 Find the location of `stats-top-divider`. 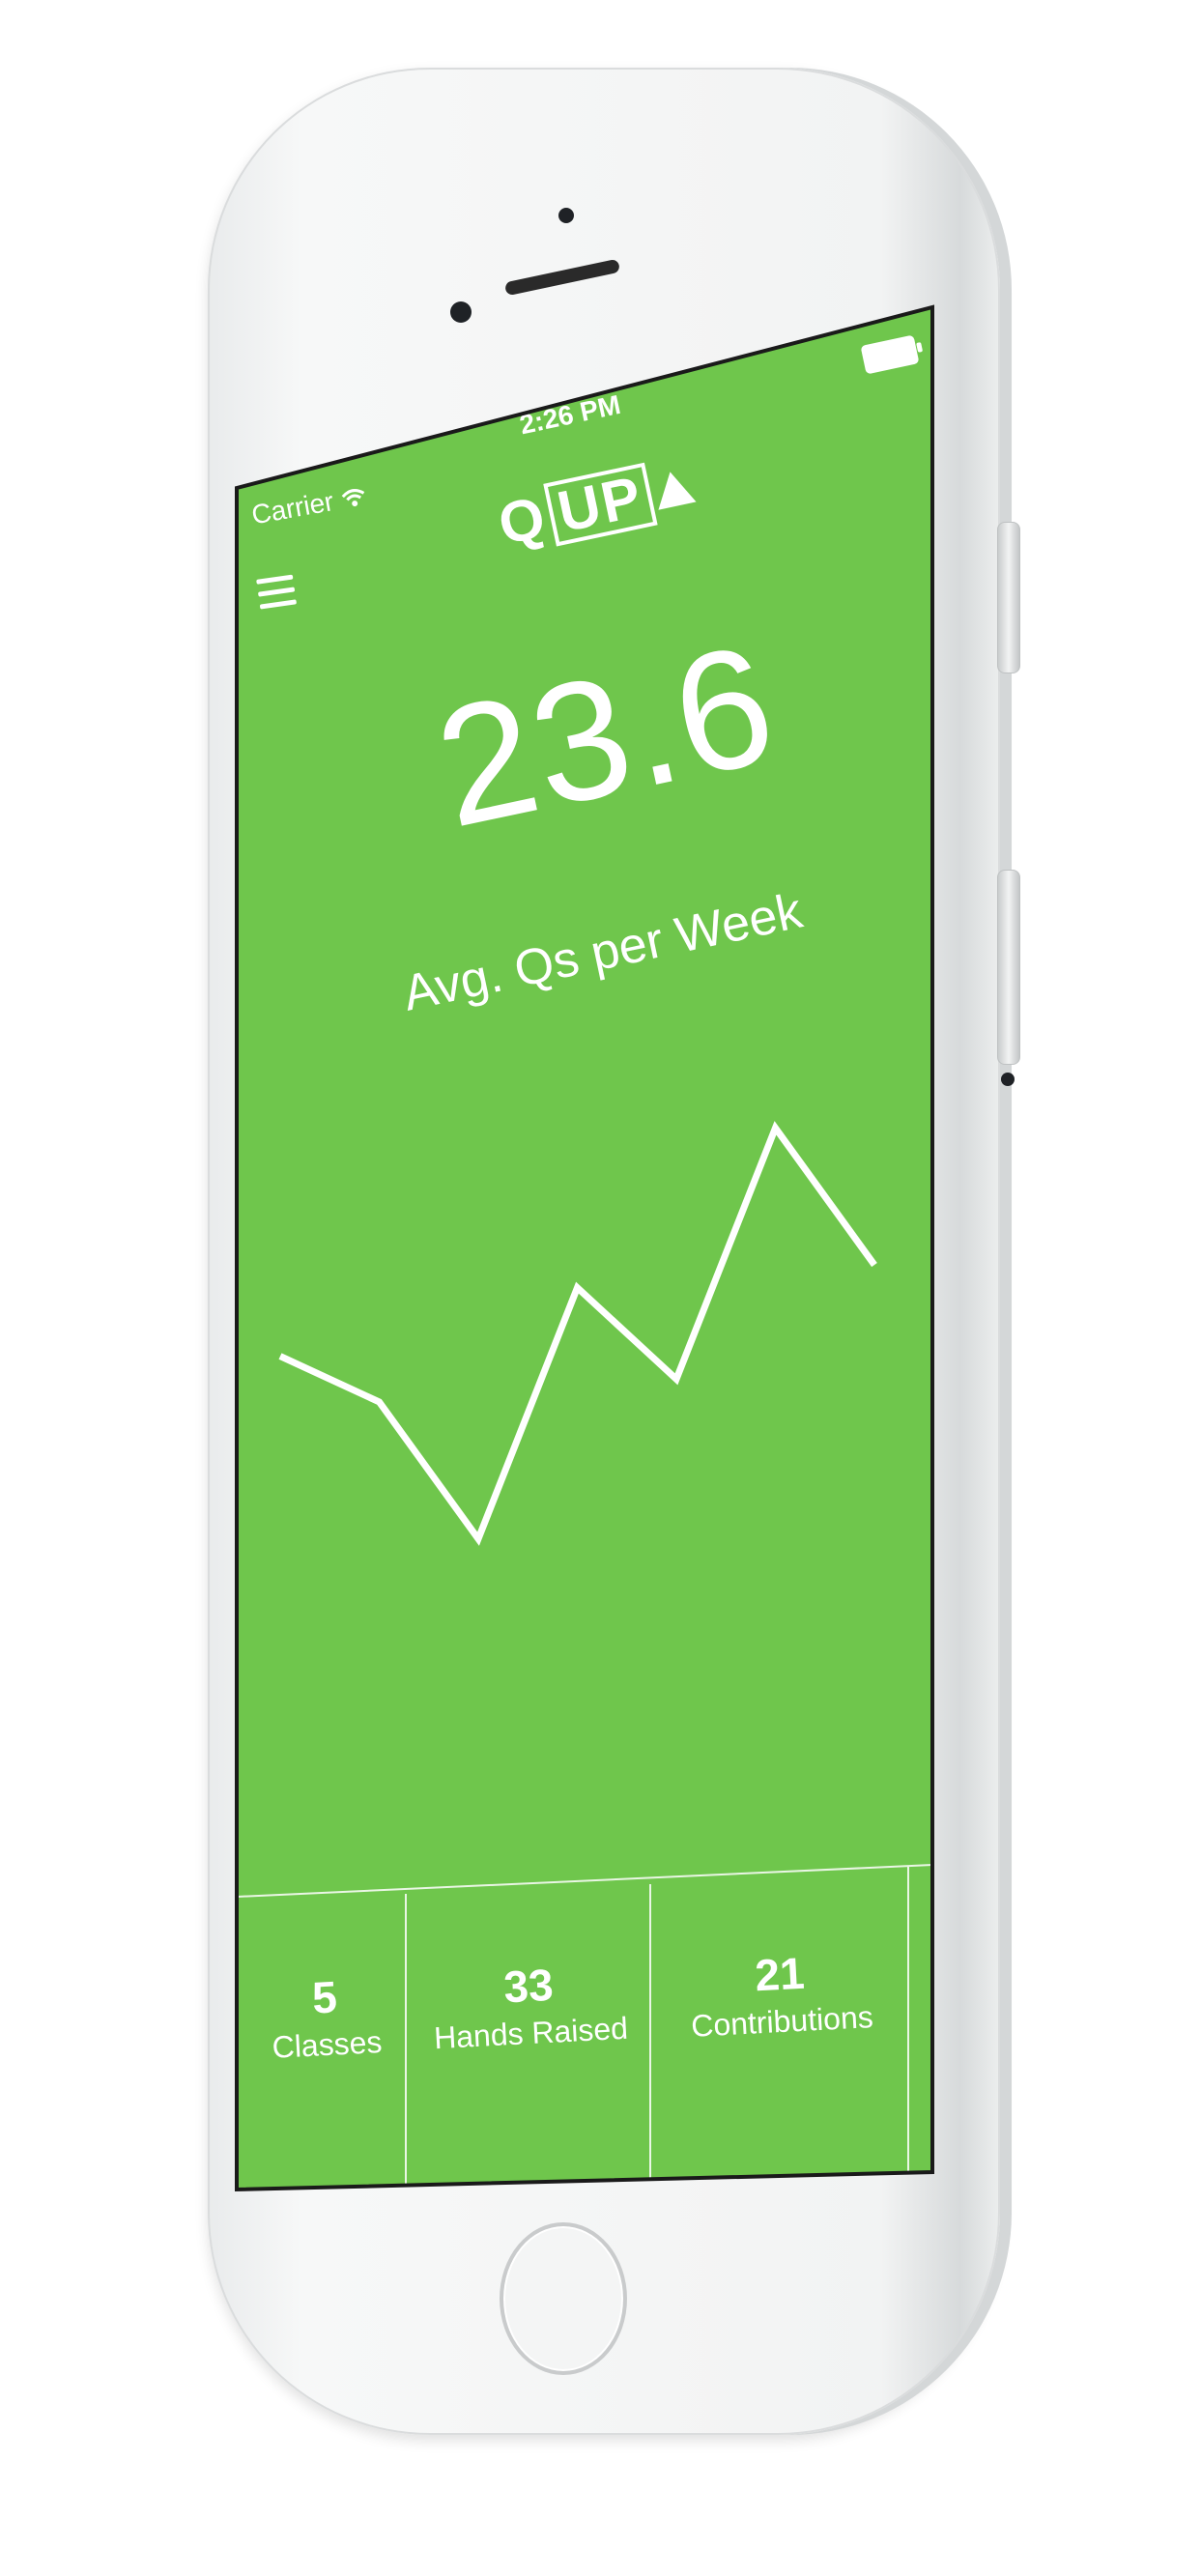

stats-top-divider is located at coordinates (584, 1881).